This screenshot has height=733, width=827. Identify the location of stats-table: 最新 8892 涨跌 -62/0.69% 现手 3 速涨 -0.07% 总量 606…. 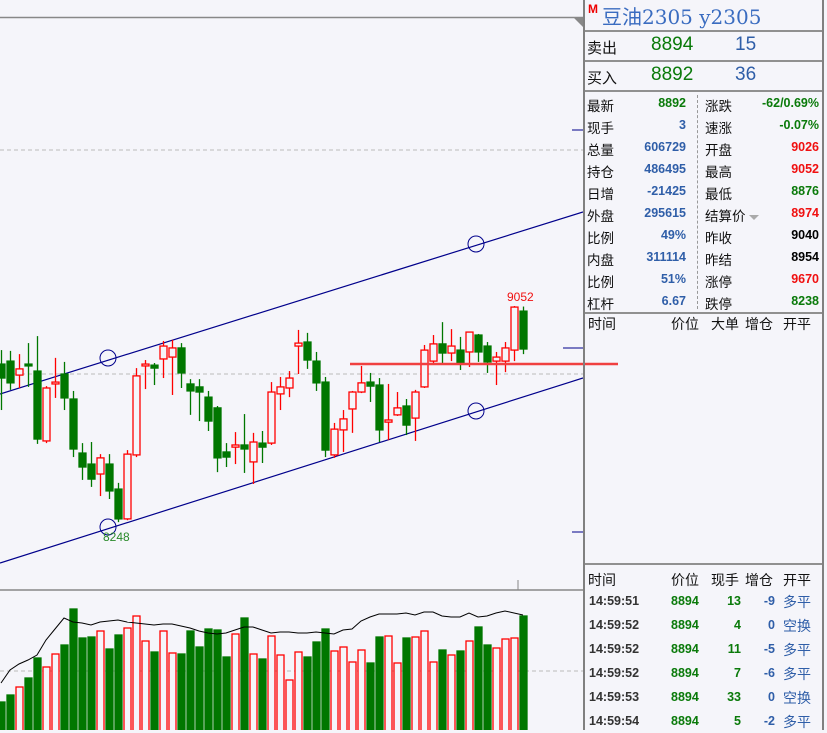
(703, 203).